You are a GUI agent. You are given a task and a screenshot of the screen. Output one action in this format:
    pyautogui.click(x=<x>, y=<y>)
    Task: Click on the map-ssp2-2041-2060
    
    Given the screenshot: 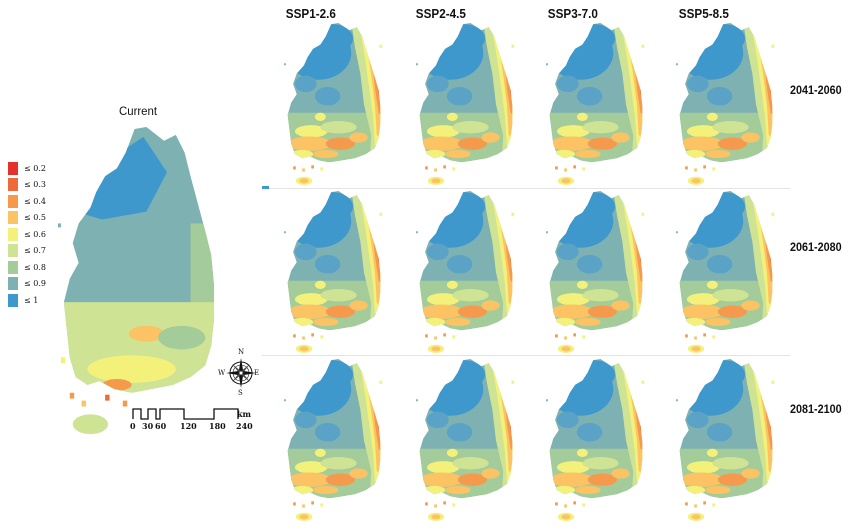 What is the action you would take?
    pyautogui.click(x=466, y=104)
    